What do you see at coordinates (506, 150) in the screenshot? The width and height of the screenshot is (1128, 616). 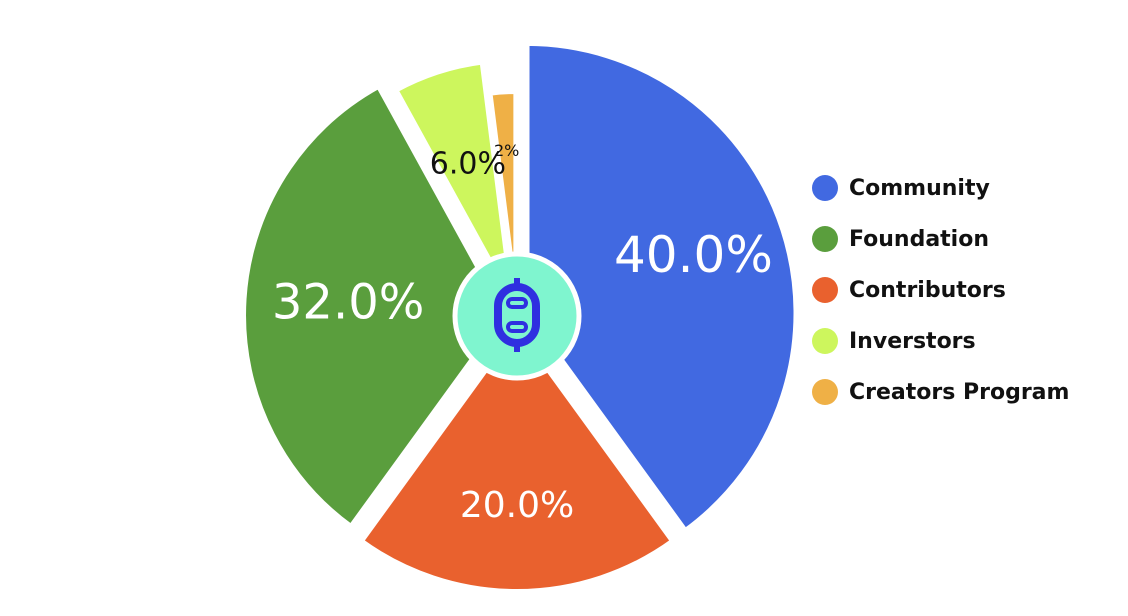 I see `data-label: 2%` at bounding box center [506, 150].